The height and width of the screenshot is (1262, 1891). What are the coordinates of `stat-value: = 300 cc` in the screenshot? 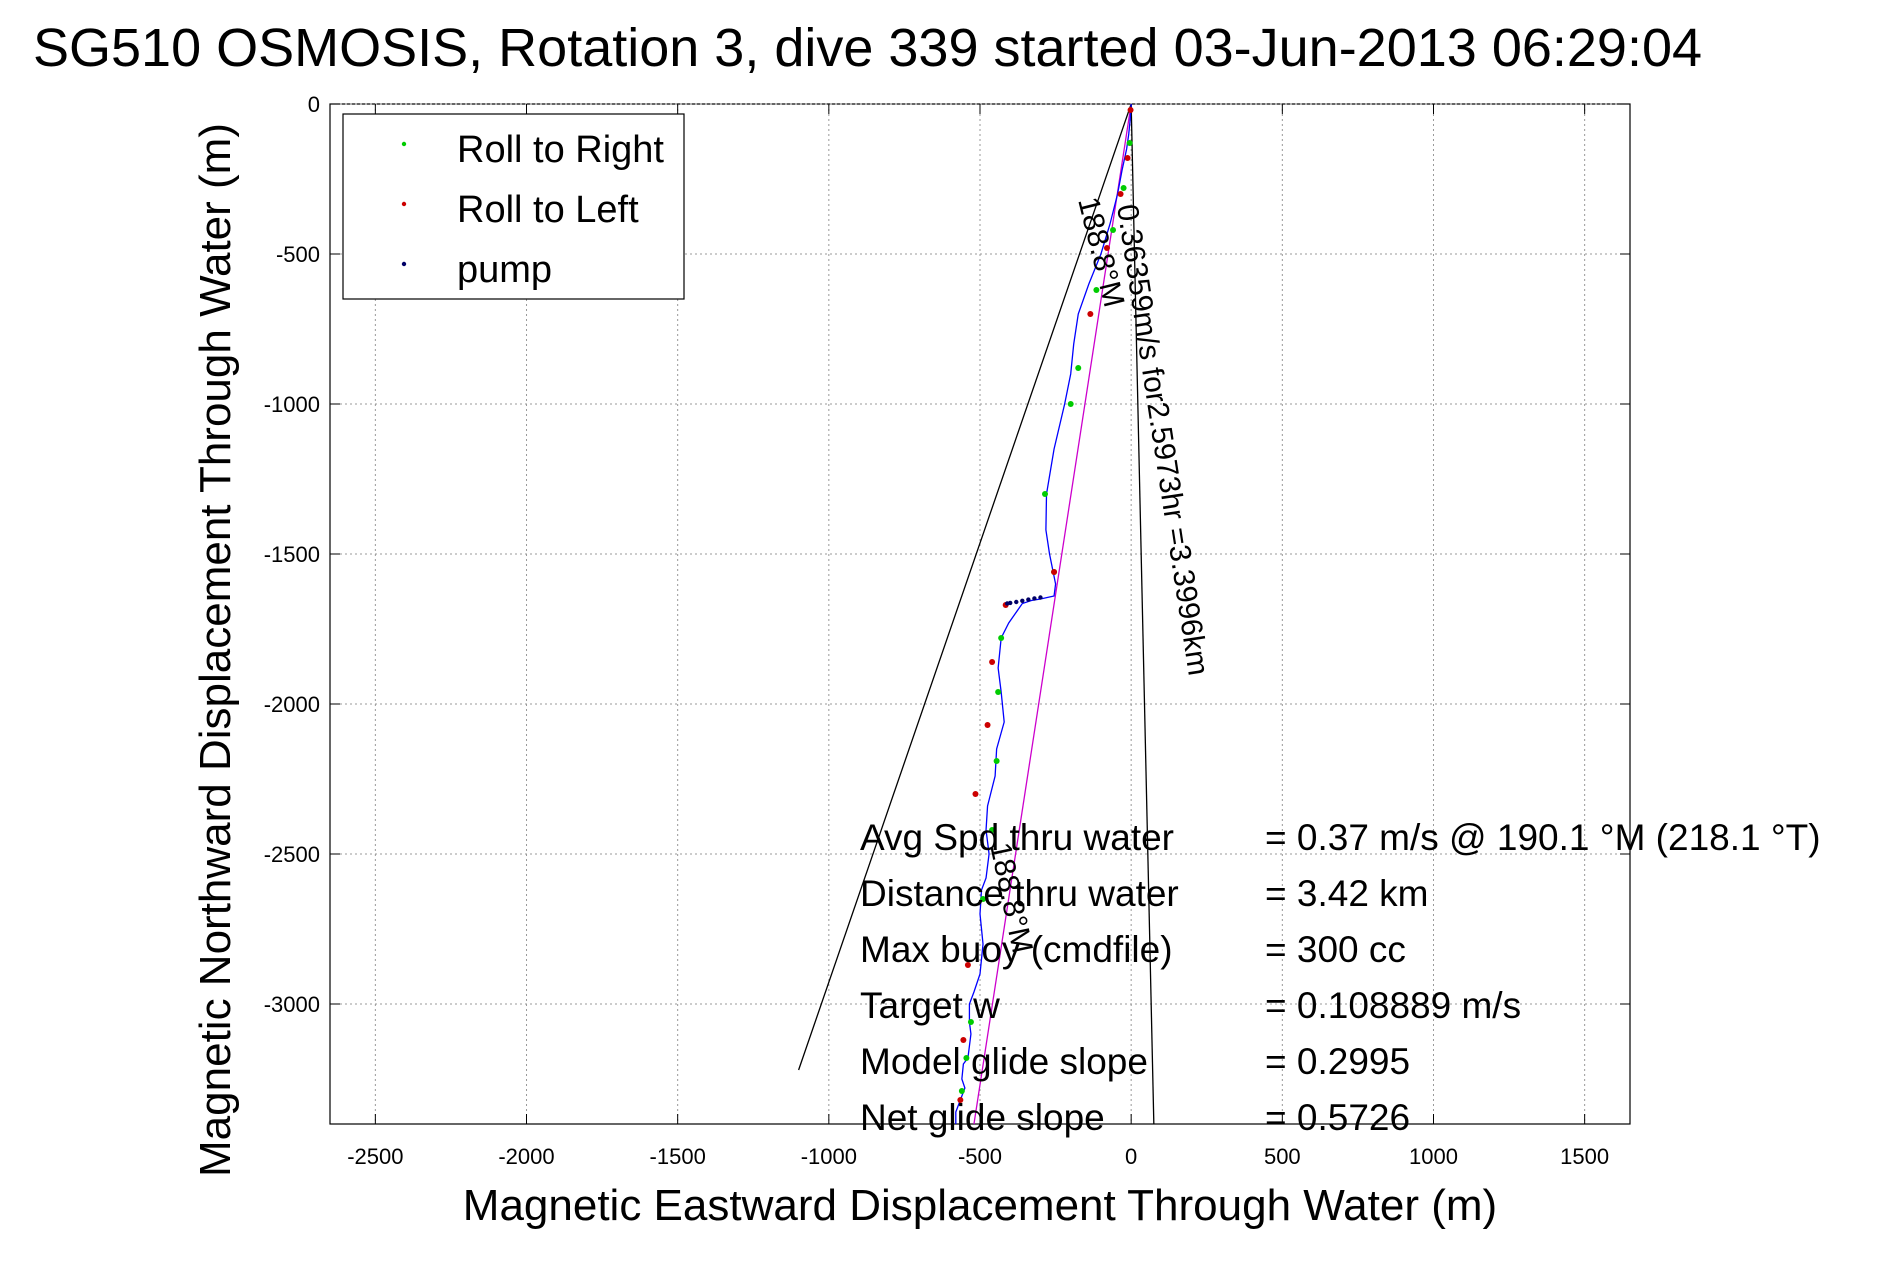 It's located at (1335, 949).